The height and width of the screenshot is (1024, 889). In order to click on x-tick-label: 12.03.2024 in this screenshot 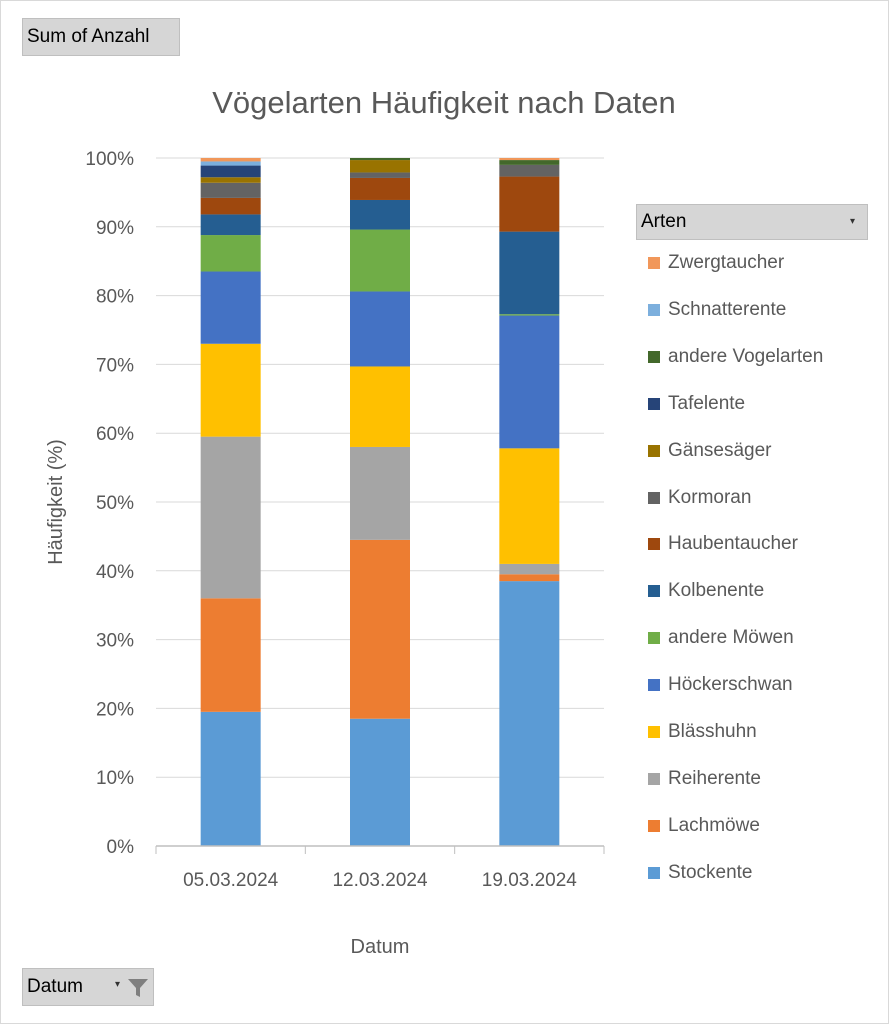, I will do `click(380, 880)`.